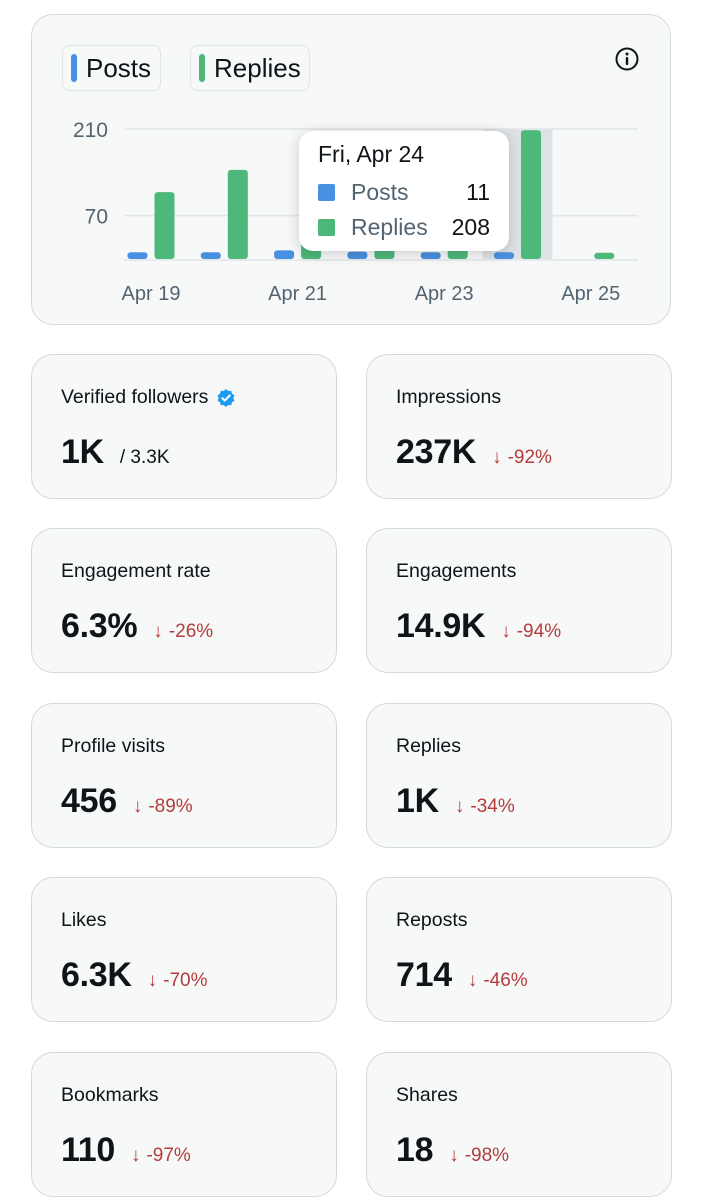  Describe the element at coordinates (184, 1124) in the screenshot. I see `metric-card-bookmarks: Bookmarks 110 ↓ -97%` at that location.